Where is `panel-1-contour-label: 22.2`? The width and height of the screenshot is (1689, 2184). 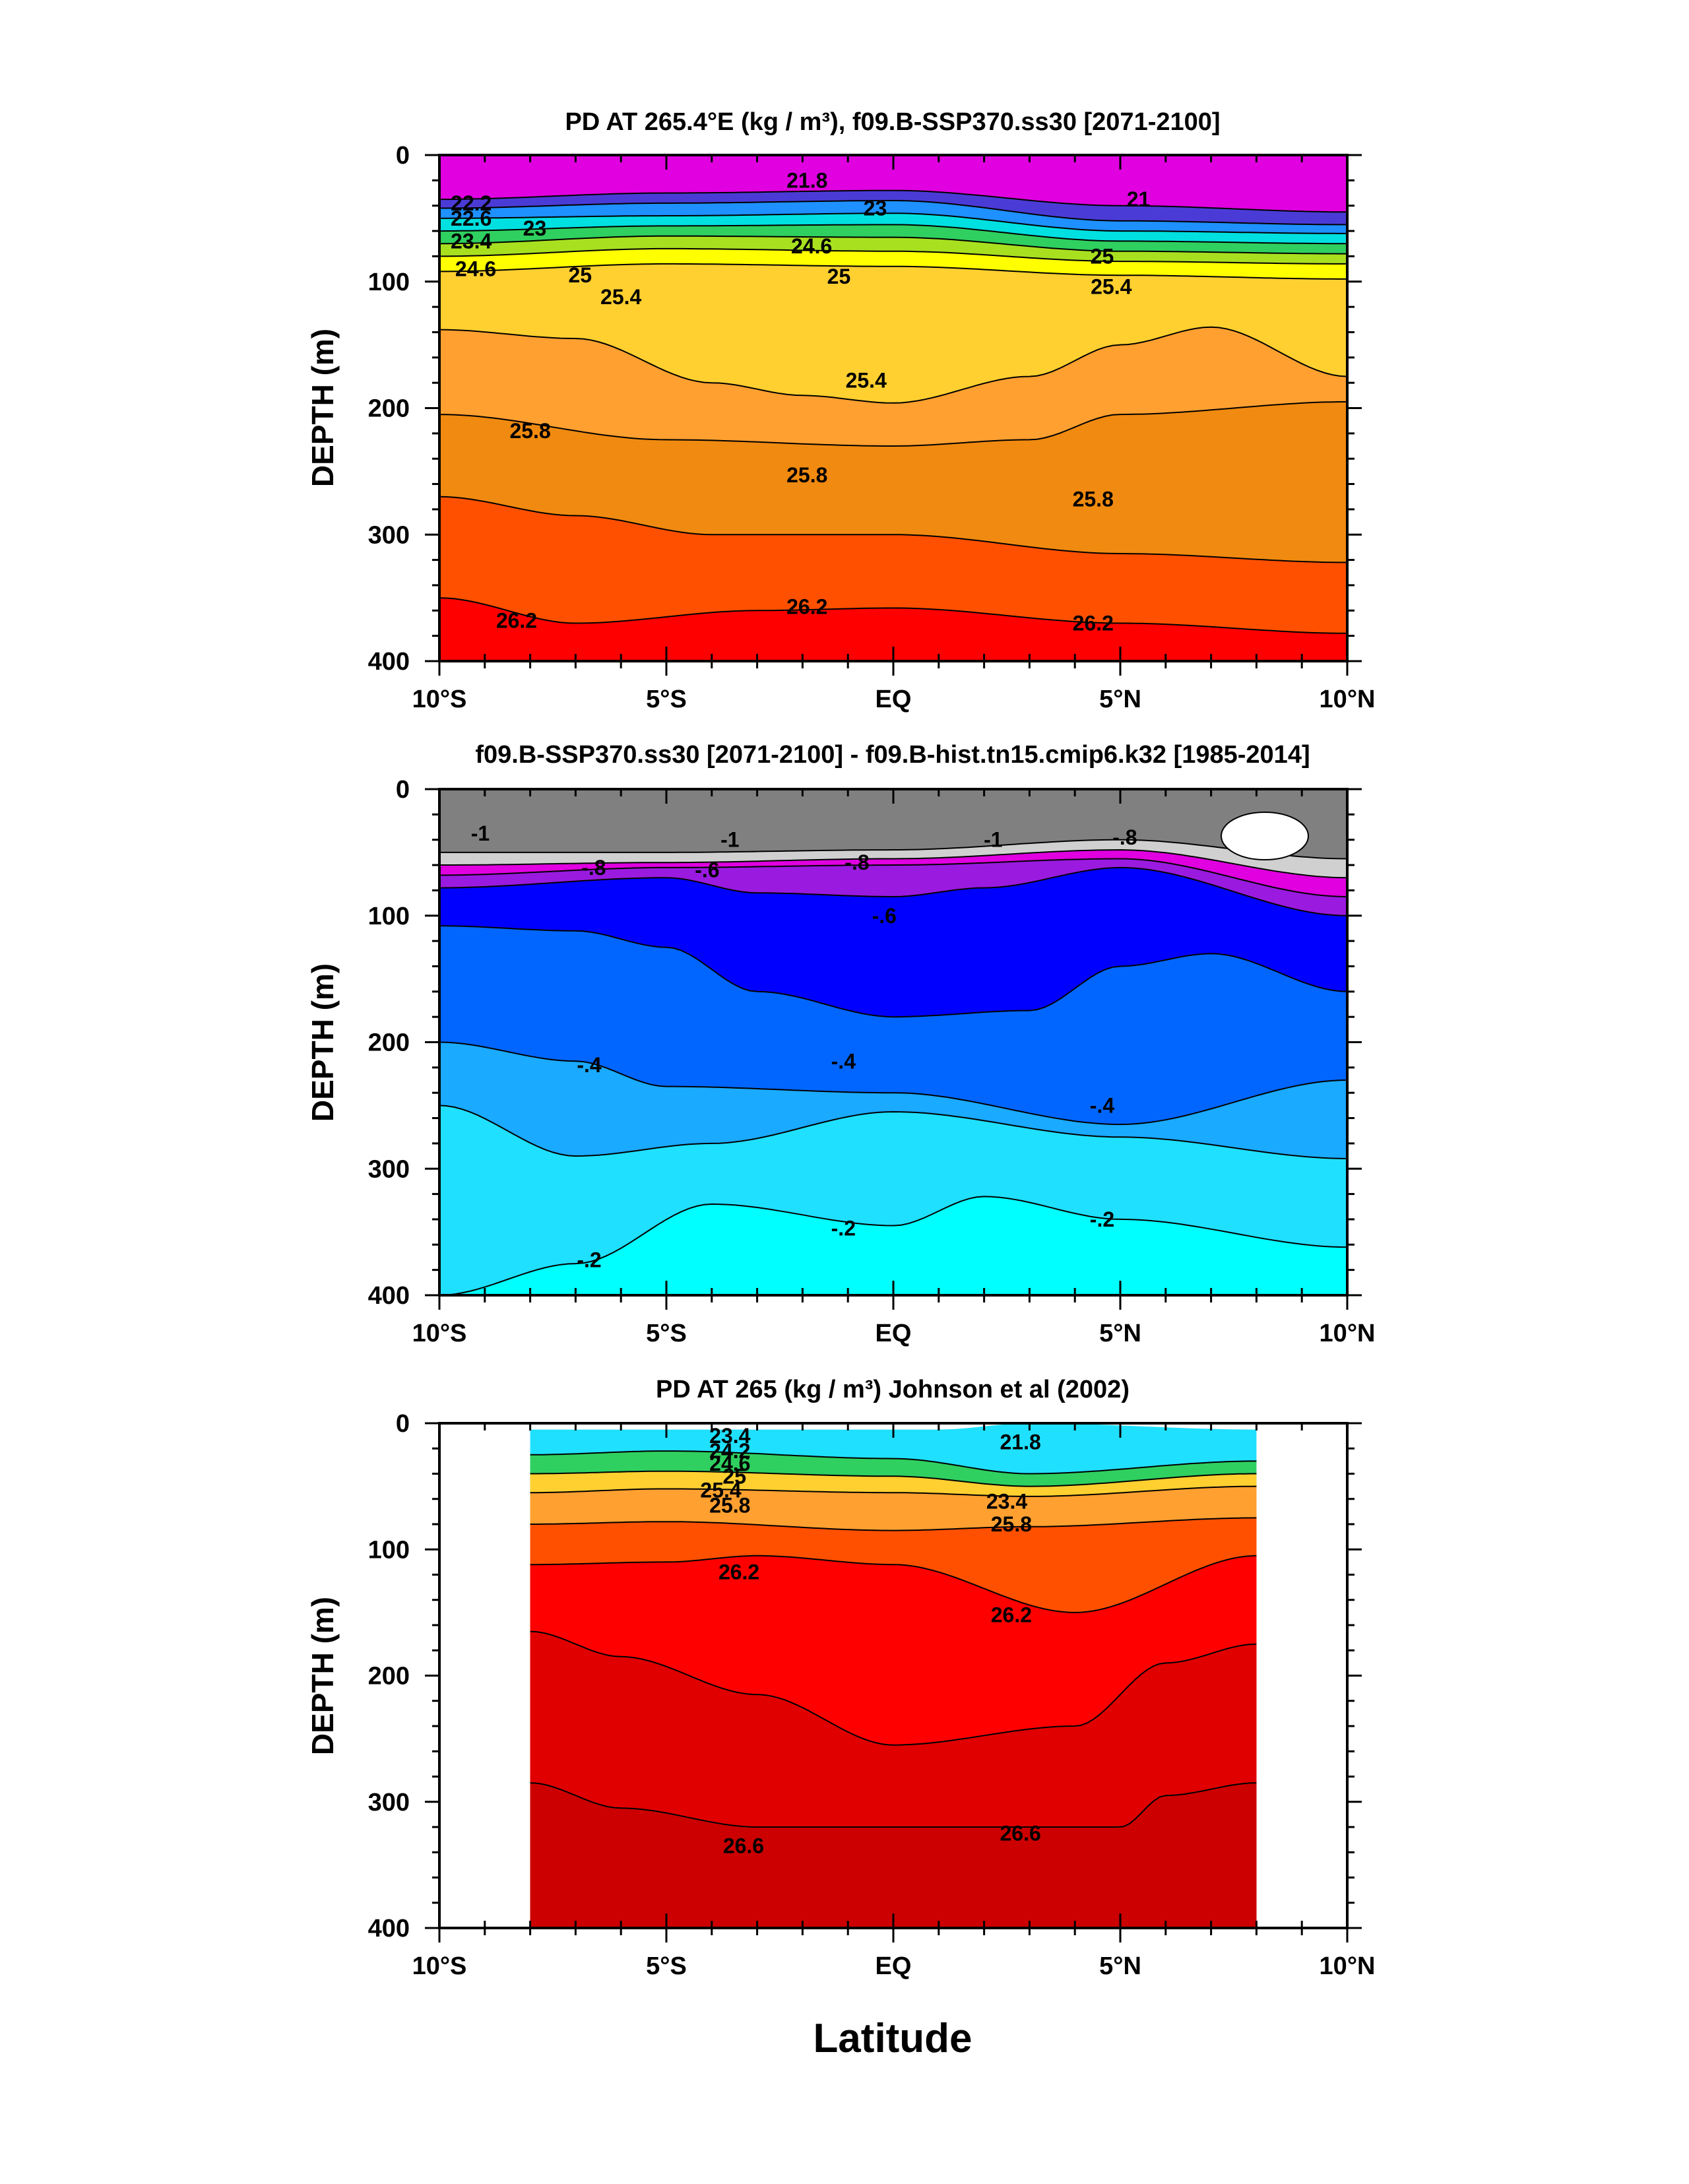 panel-1-contour-label: 22.2 is located at coordinates (471, 203).